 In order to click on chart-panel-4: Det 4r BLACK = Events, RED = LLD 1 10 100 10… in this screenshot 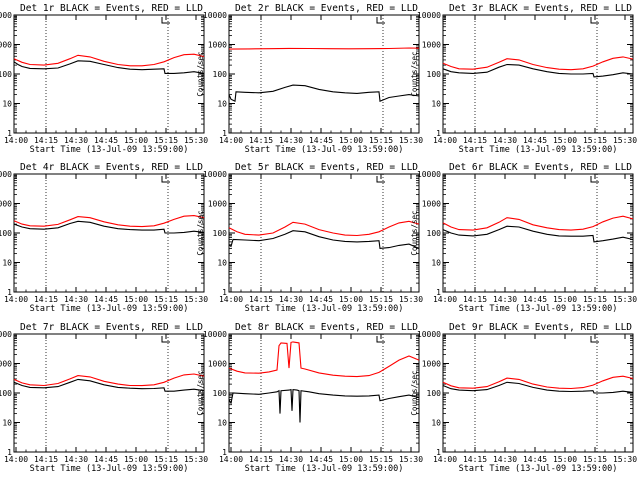, I will do `click(104, 238)`.